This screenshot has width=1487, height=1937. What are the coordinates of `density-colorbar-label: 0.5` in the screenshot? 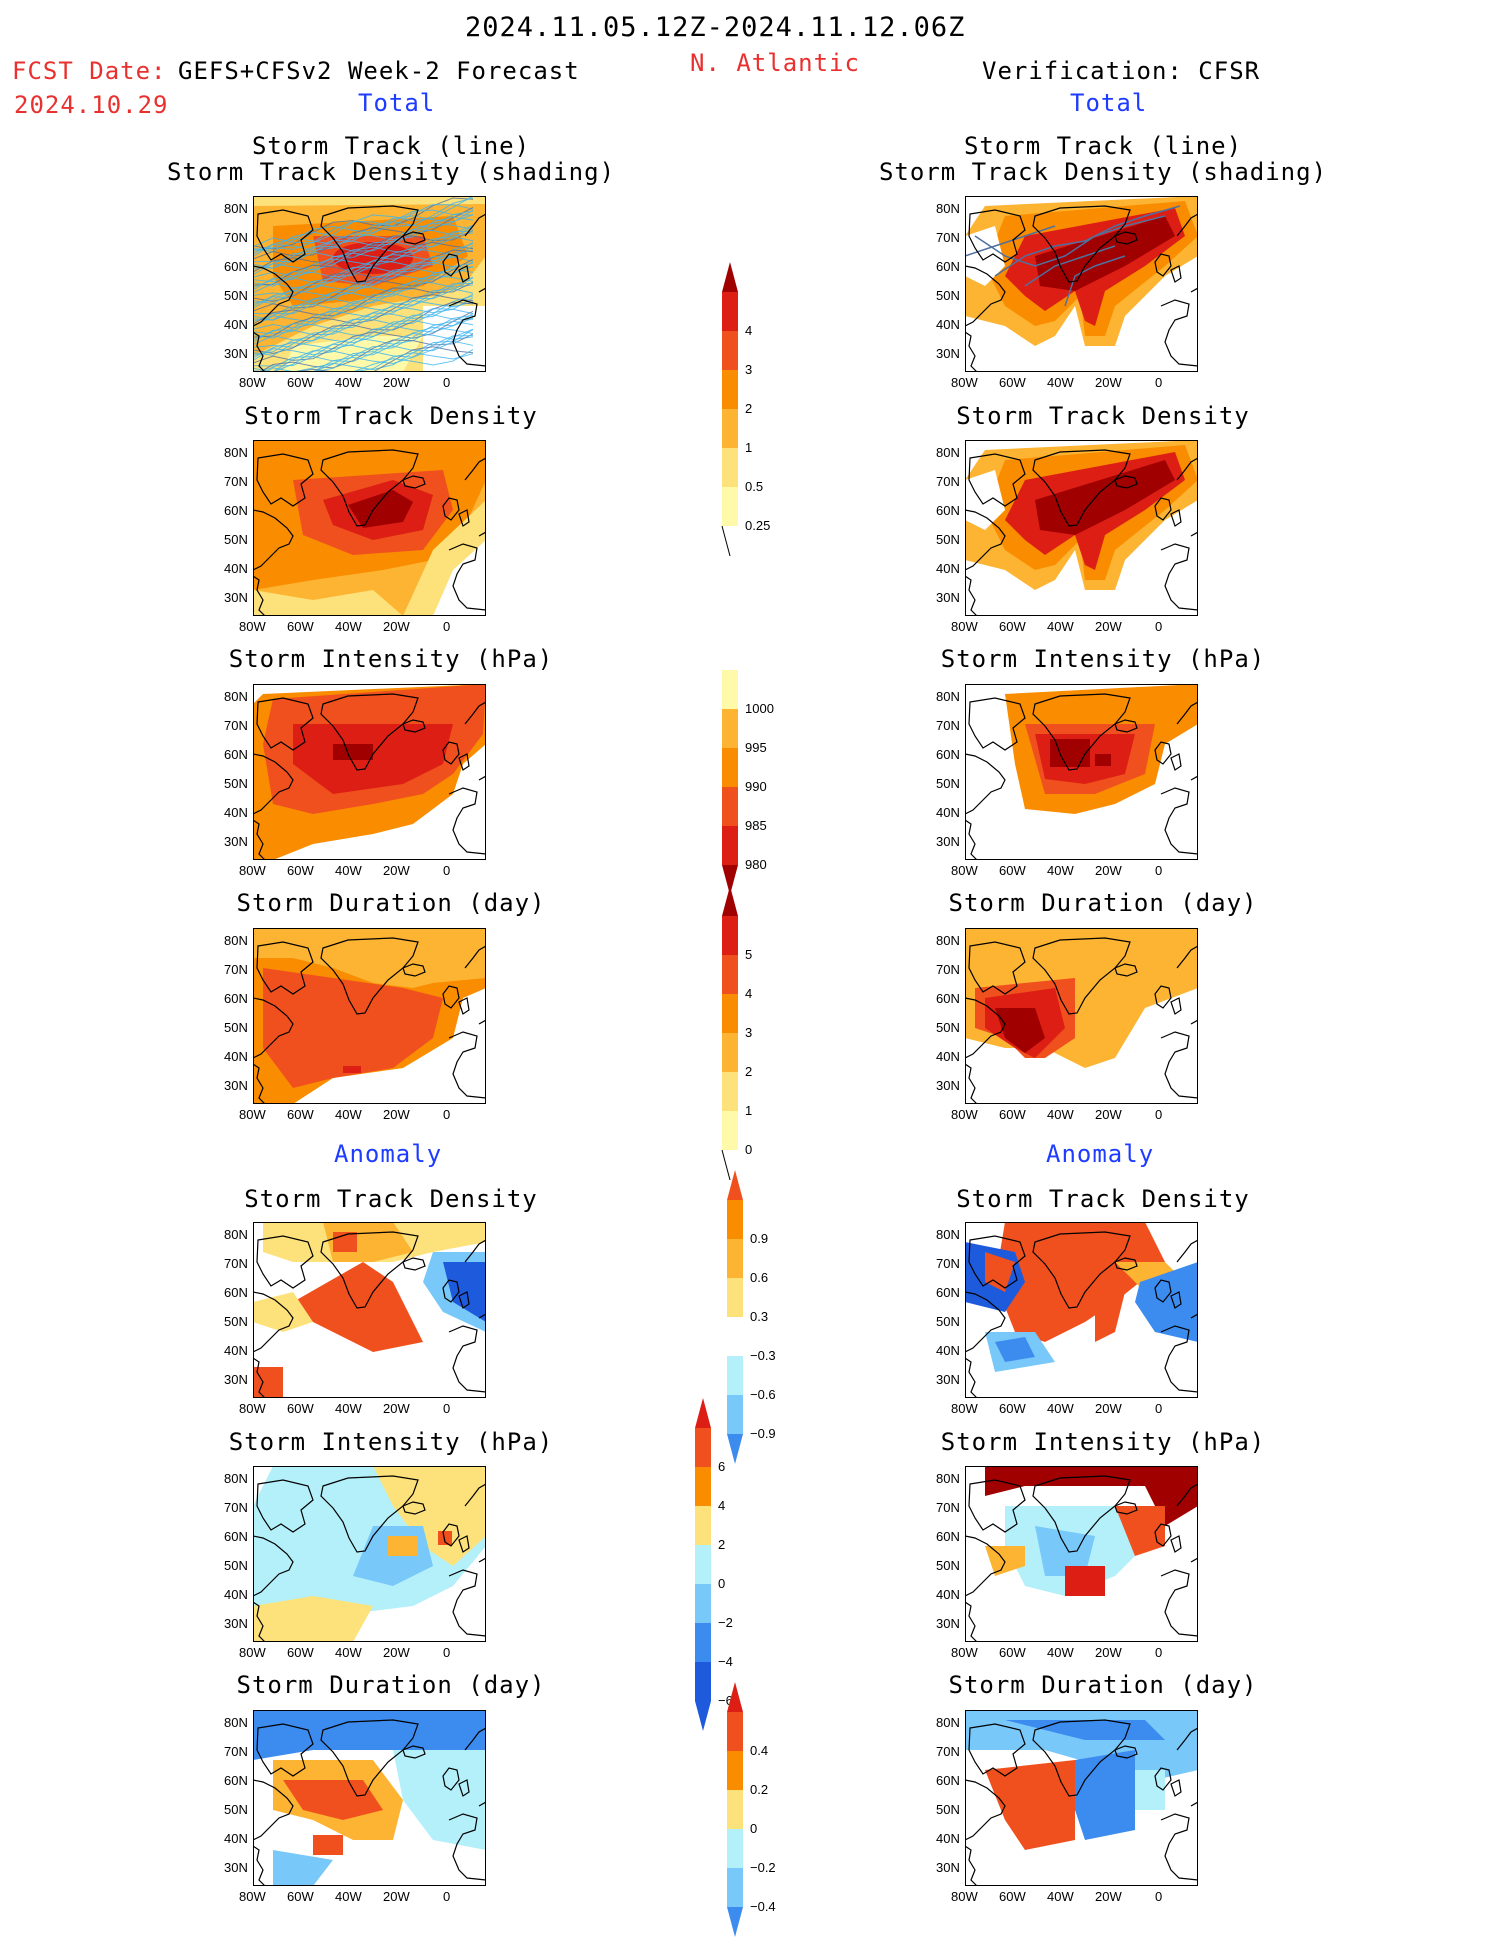 It's located at (754, 486).